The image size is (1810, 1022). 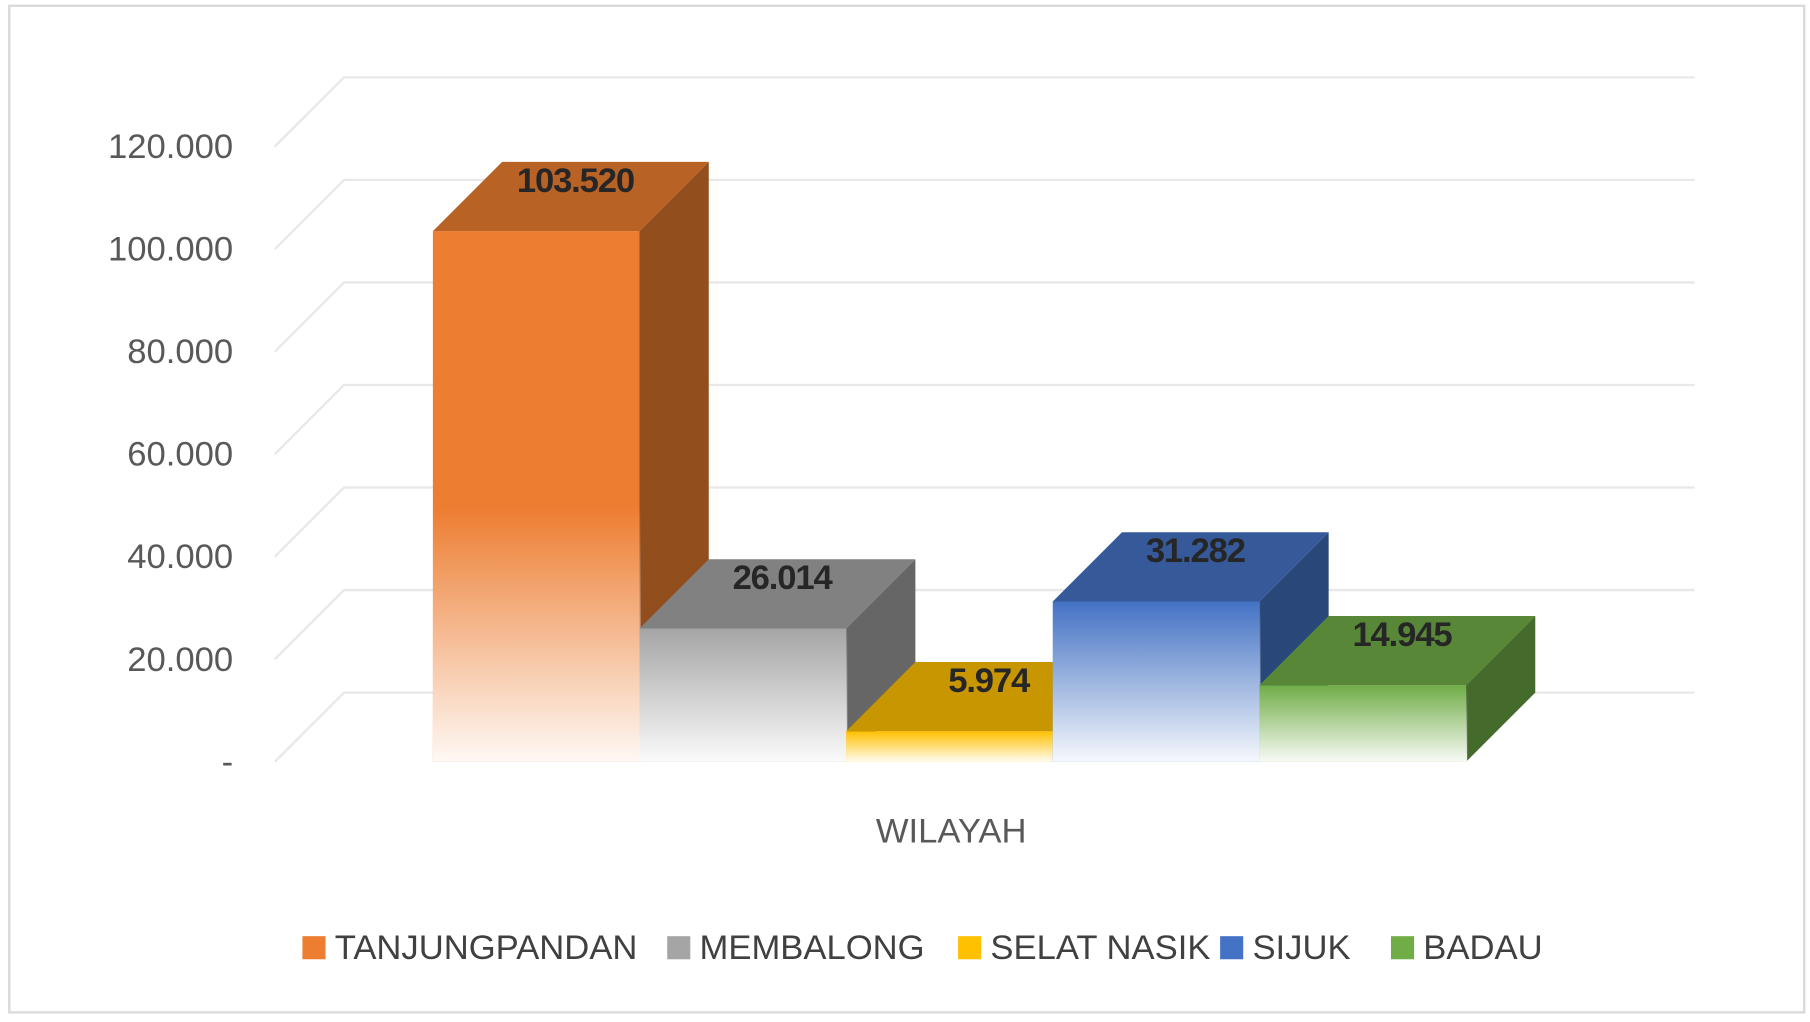 I want to click on legend-label: MEMBALONG, so click(x=812, y=948).